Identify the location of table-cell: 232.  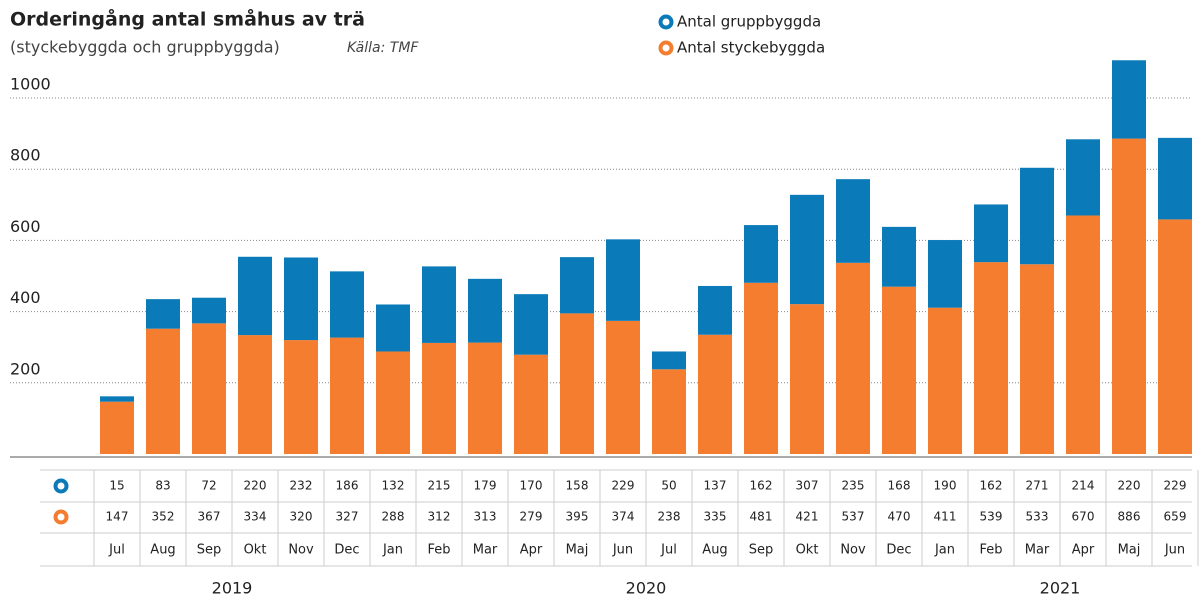
(301, 486).